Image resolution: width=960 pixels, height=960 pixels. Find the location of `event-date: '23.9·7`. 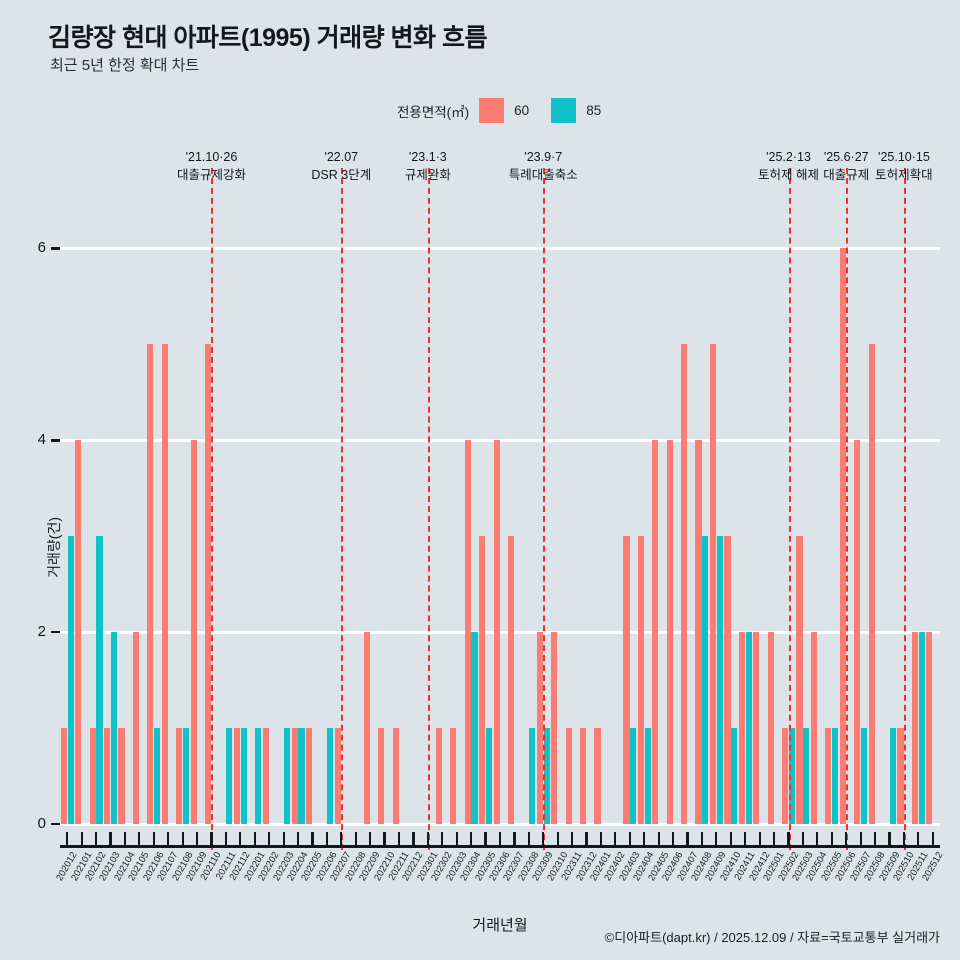

event-date: '23.9·7 is located at coordinates (543, 157).